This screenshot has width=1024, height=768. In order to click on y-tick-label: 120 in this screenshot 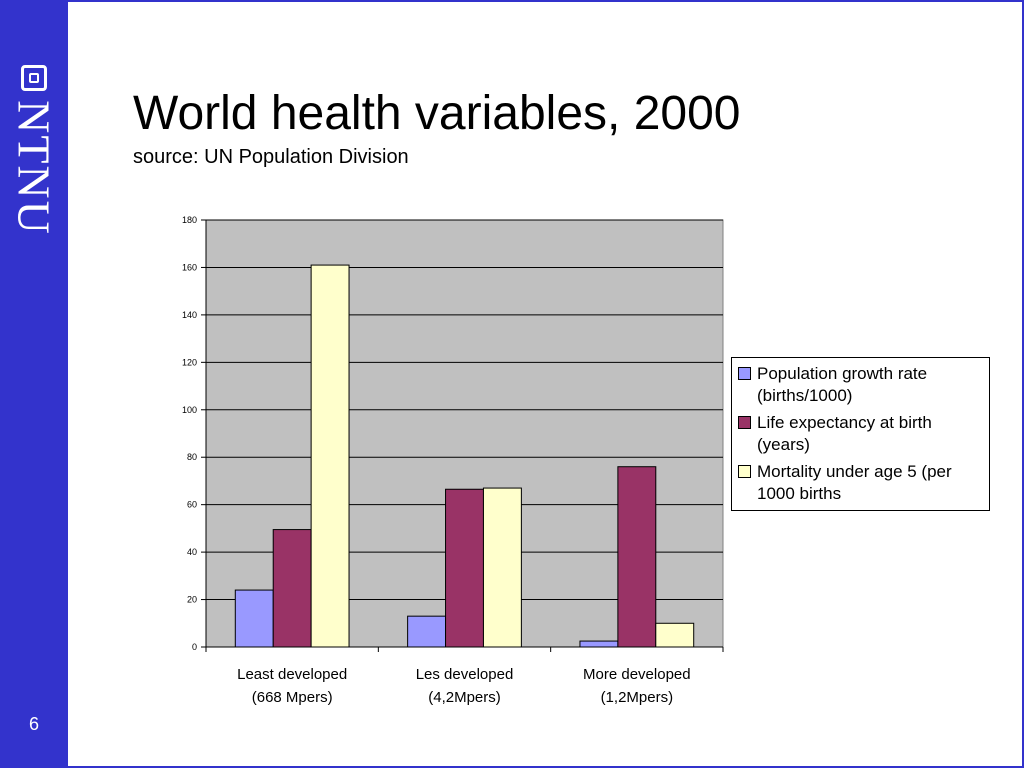, I will do `click(189, 362)`.